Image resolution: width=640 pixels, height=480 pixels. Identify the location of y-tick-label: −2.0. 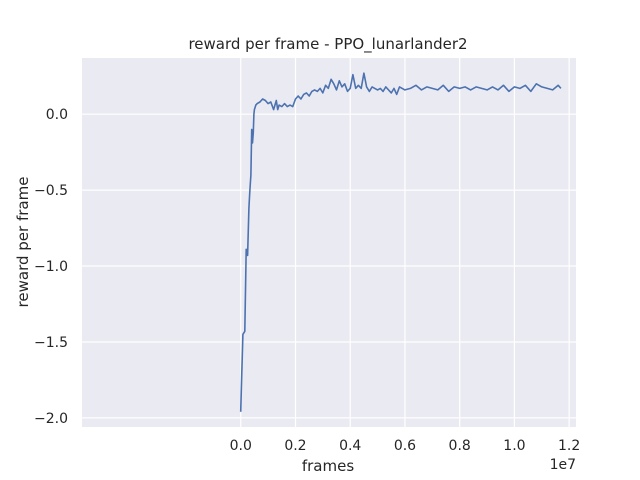
(51, 419).